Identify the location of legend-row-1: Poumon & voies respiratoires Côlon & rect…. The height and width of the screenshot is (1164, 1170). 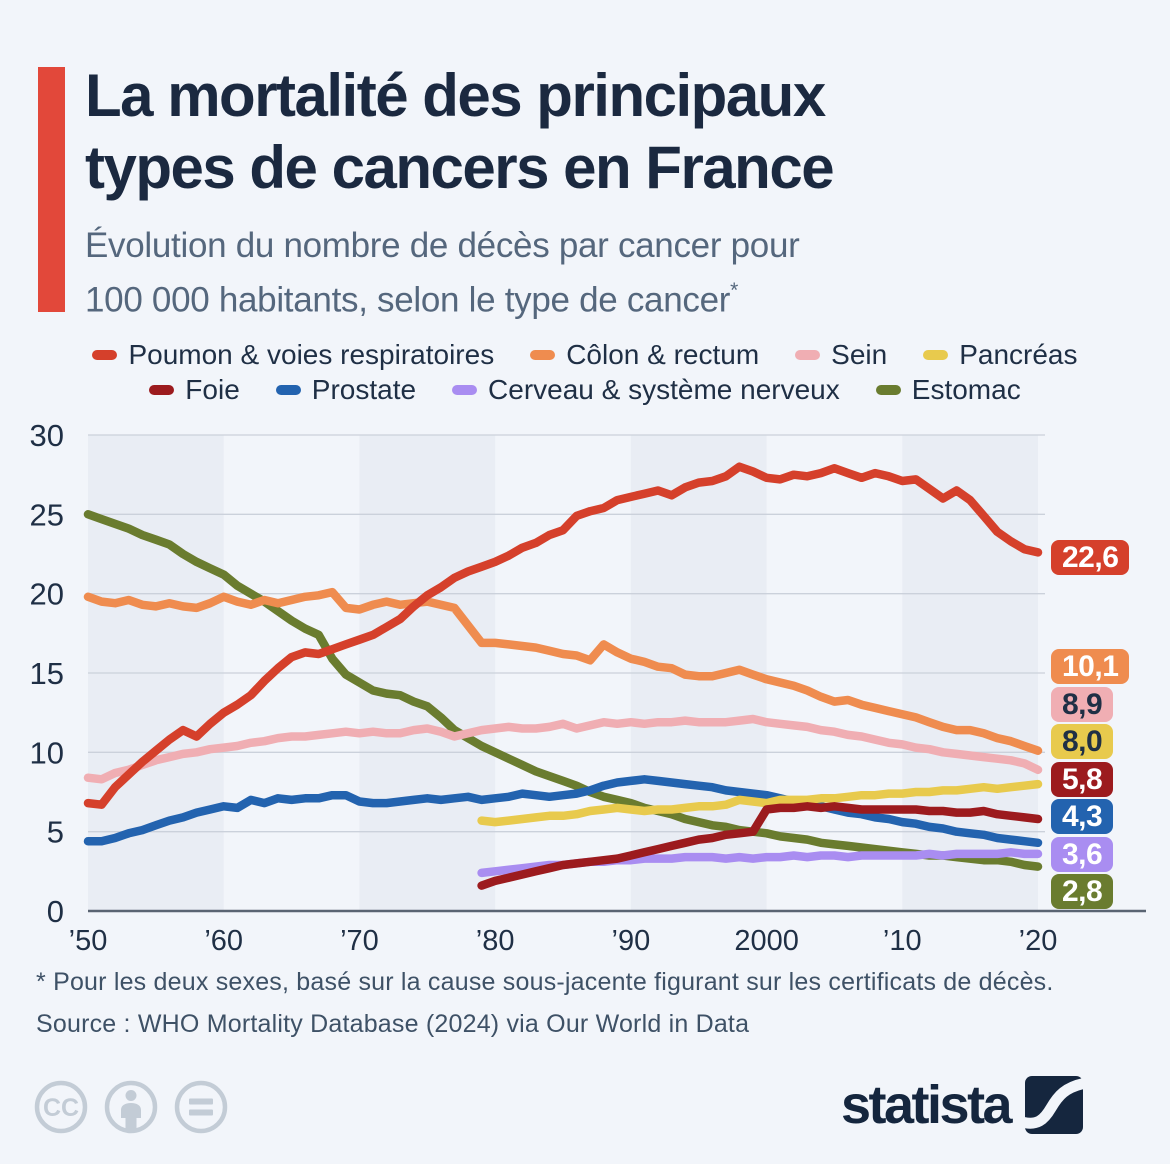
(585, 354).